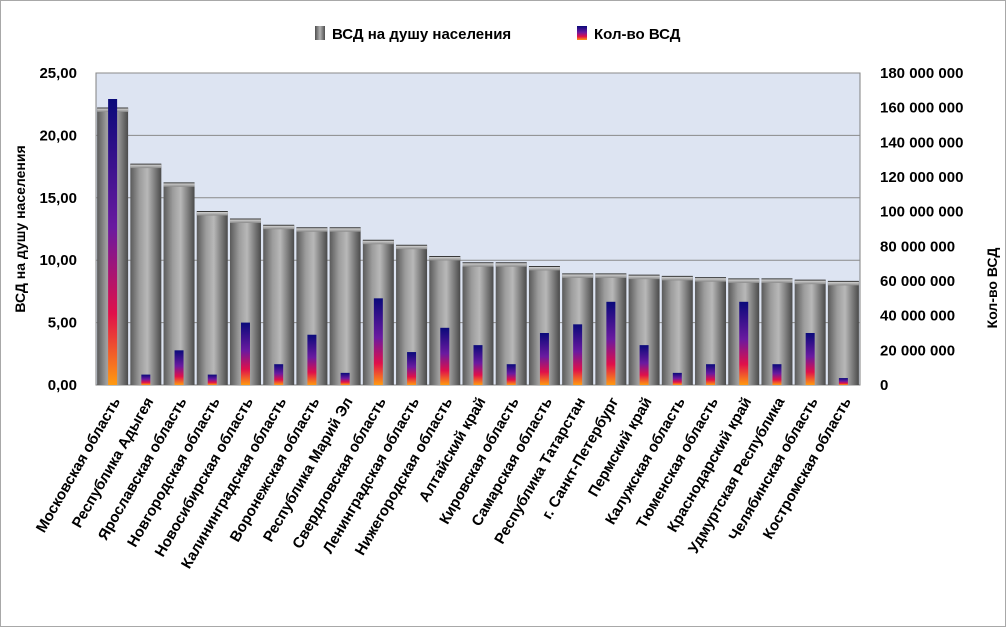 This screenshot has width=1006, height=627. What do you see at coordinates (58, 229) in the screenshot?
I see `left-axis-ticks: 0,00 5,00 10,00 15,00 20,00 25,00` at bounding box center [58, 229].